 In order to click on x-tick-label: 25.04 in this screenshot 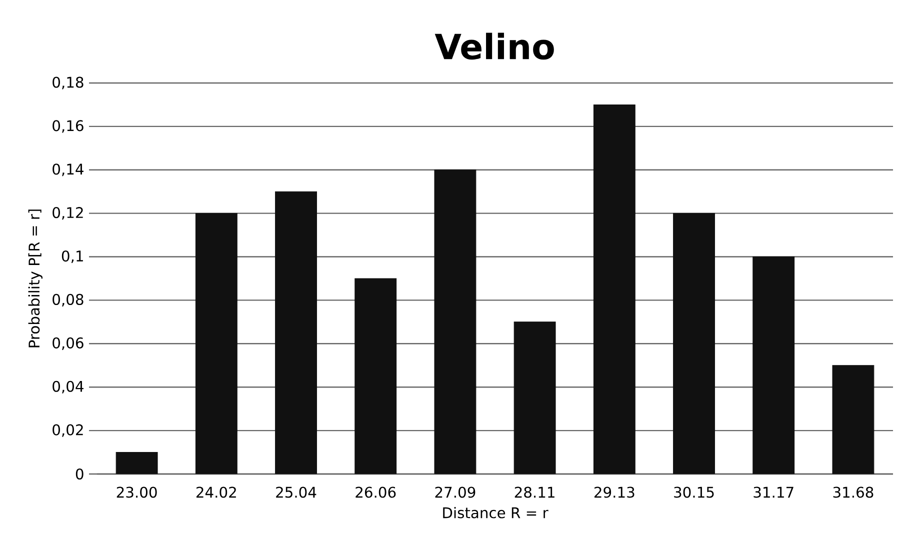, I will do `click(296, 492)`.